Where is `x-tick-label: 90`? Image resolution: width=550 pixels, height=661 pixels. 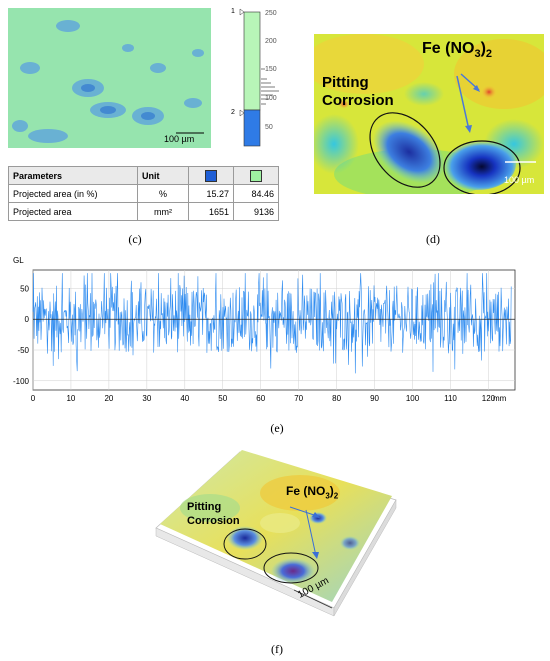 x-tick-label: 90 is located at coordinates (374, 398).